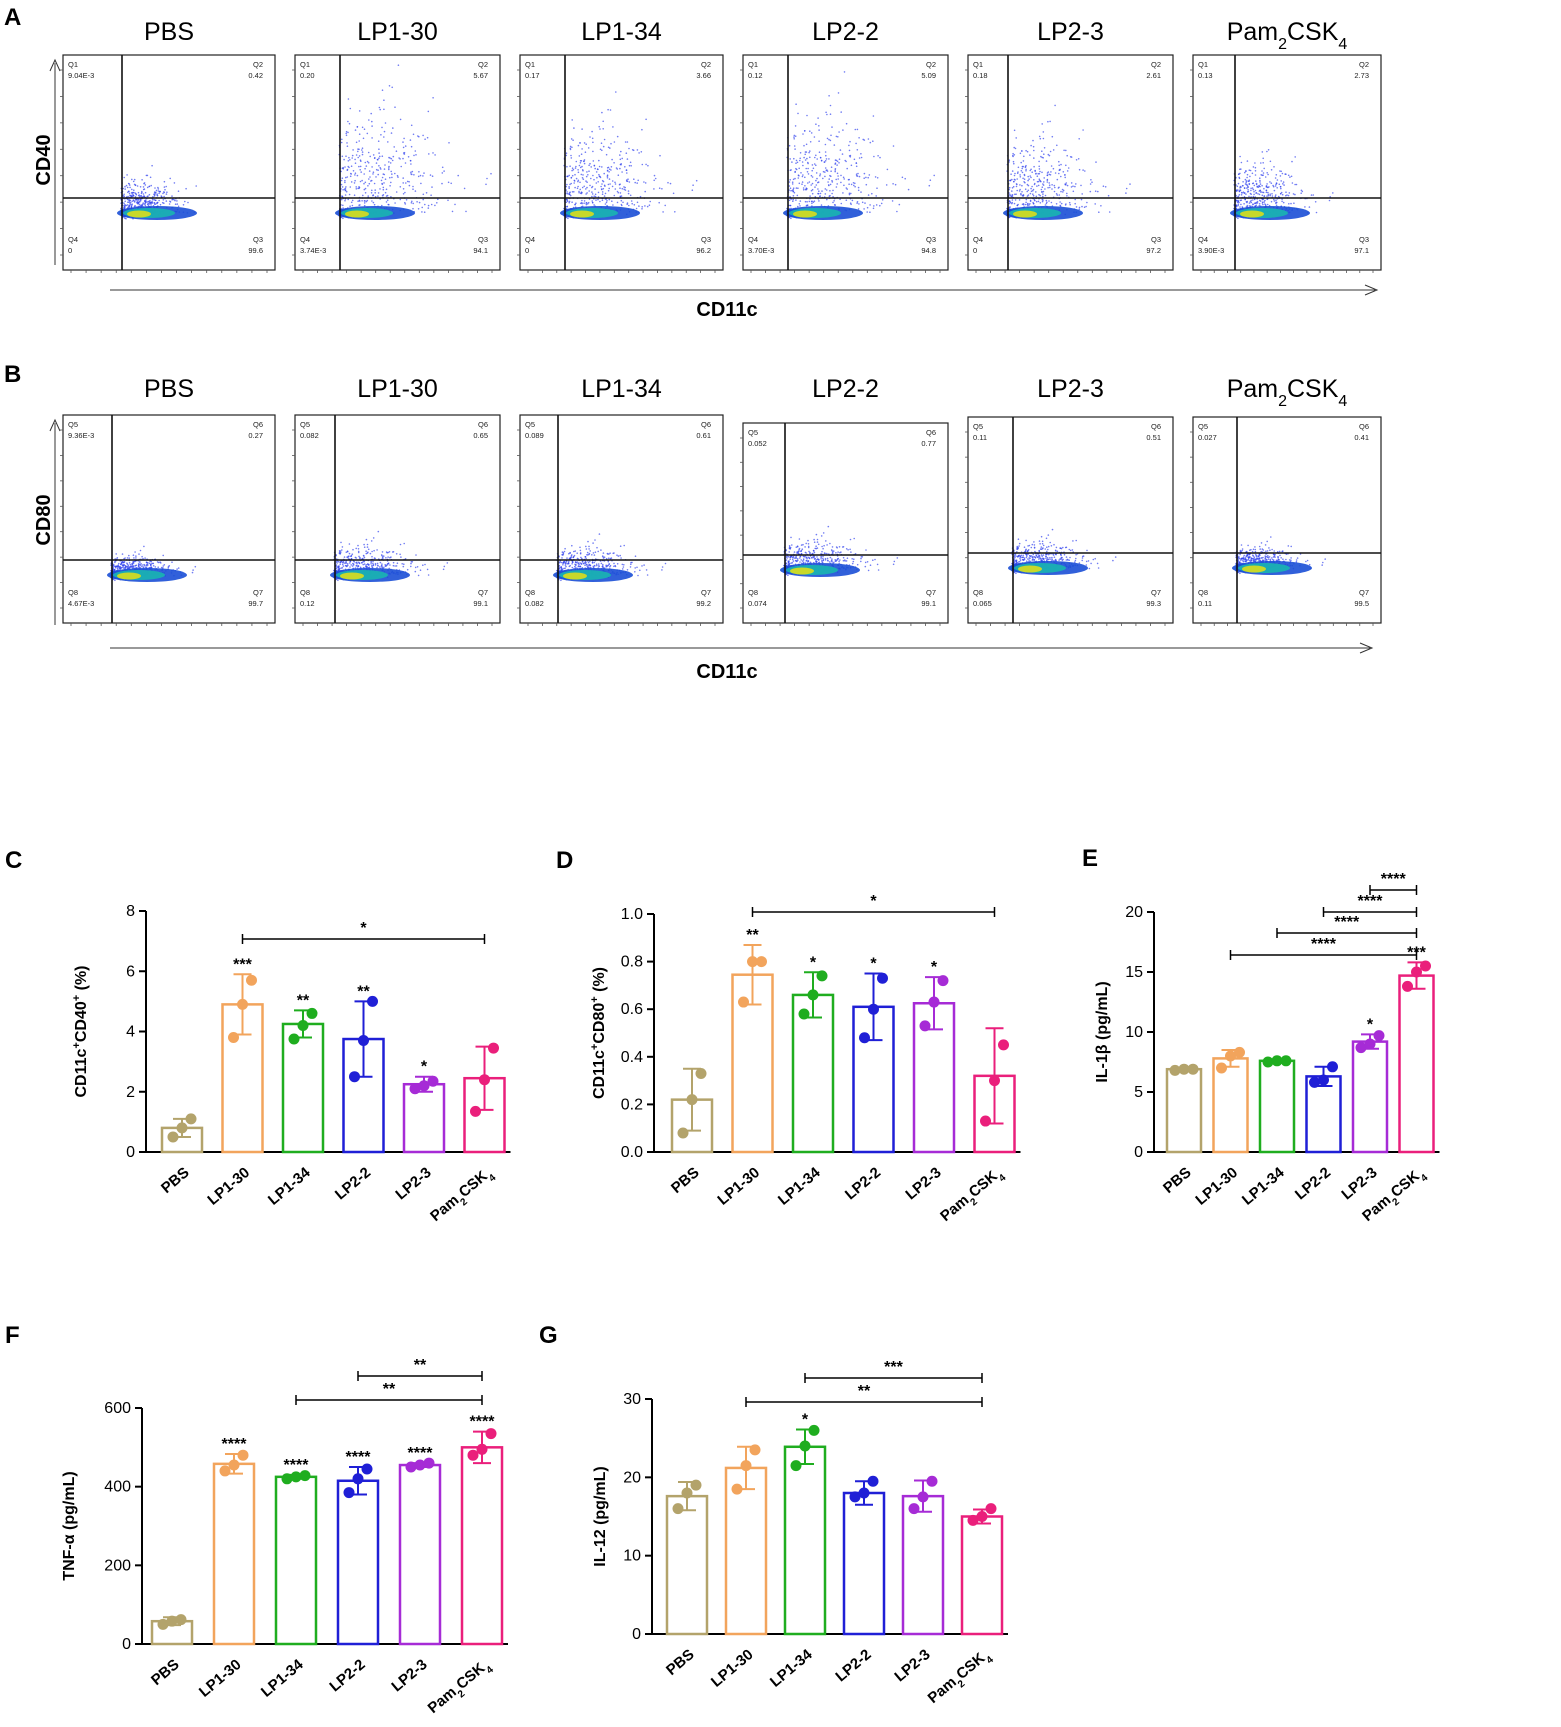 The width and height of the screenshot is (1561, 1727). Describe the element at coordinates (1287, 35) in the screenshot. I see `plot-title: Pam2CSK4` at that location.